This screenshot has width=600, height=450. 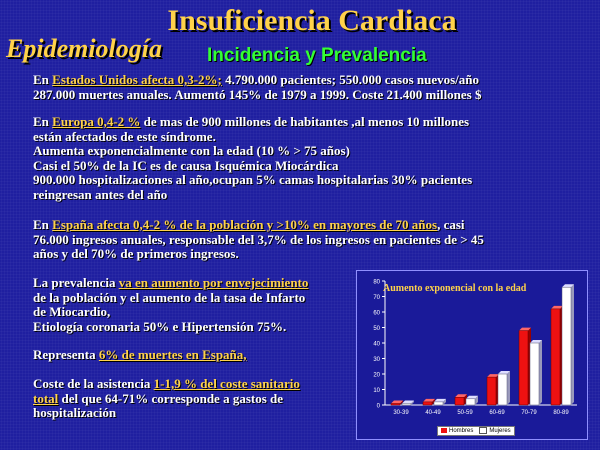 I want to click on text-line: de Miocardio,, so click(x=72, y=311).